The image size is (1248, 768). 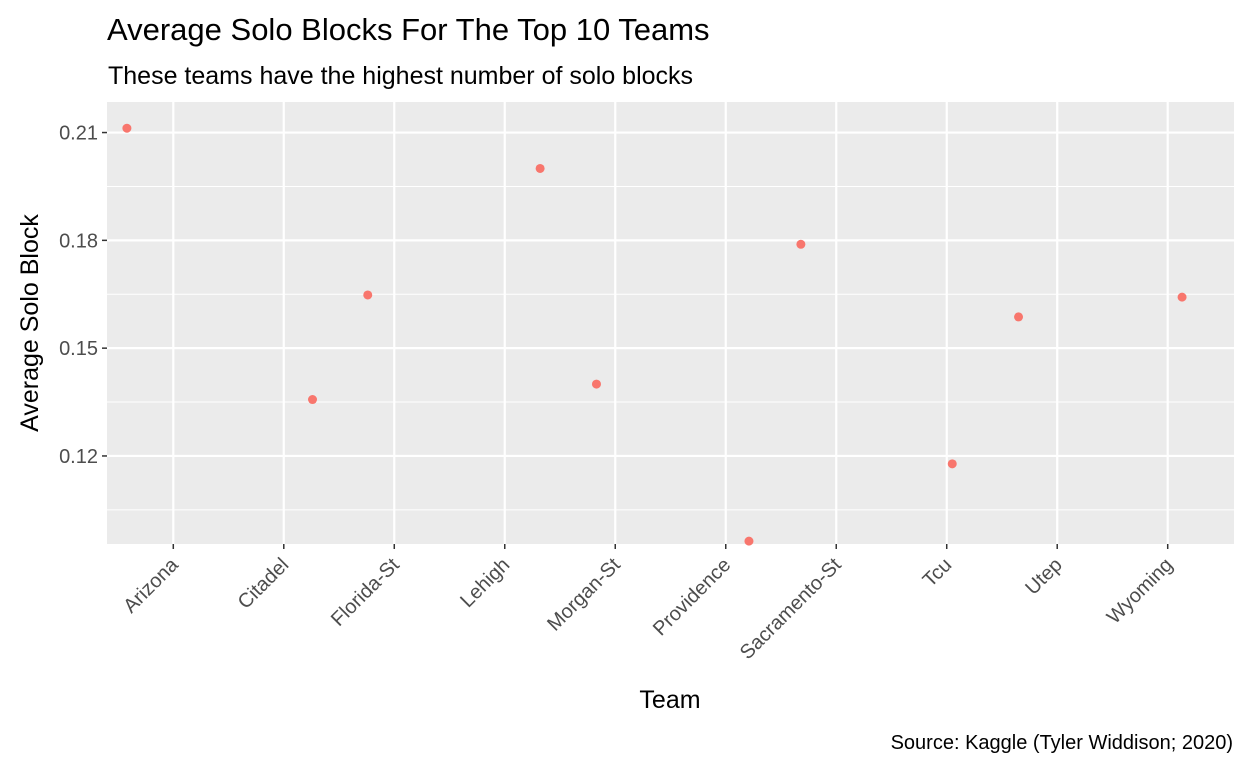 What do you see at coordinates (938, 573) in the screenshot?
I see `x-tick-label: Tcu` at bounding box center [938, 573].